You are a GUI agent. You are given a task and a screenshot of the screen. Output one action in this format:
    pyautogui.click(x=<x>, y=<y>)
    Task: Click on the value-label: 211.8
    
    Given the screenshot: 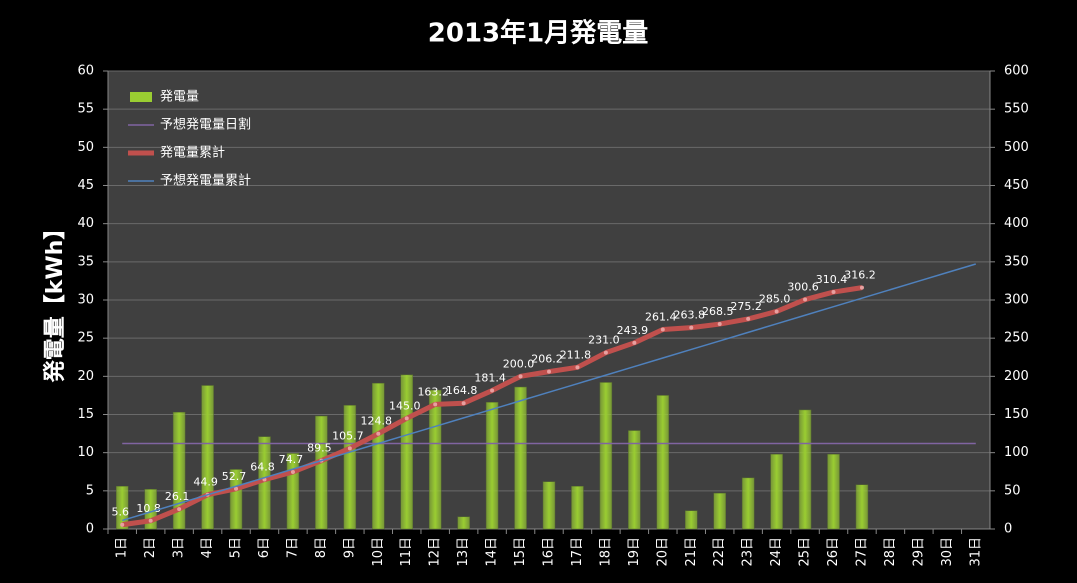 What is the action you would take?
    pyautogui.click(x=576, y=354)
    